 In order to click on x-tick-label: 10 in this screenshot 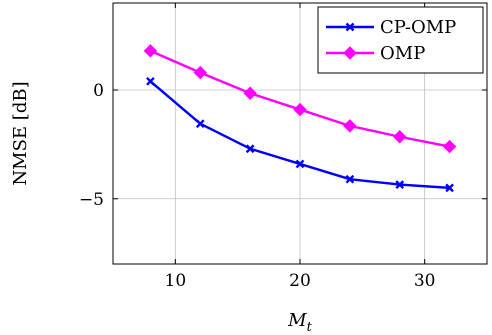, I will do `click(176, 281)`.